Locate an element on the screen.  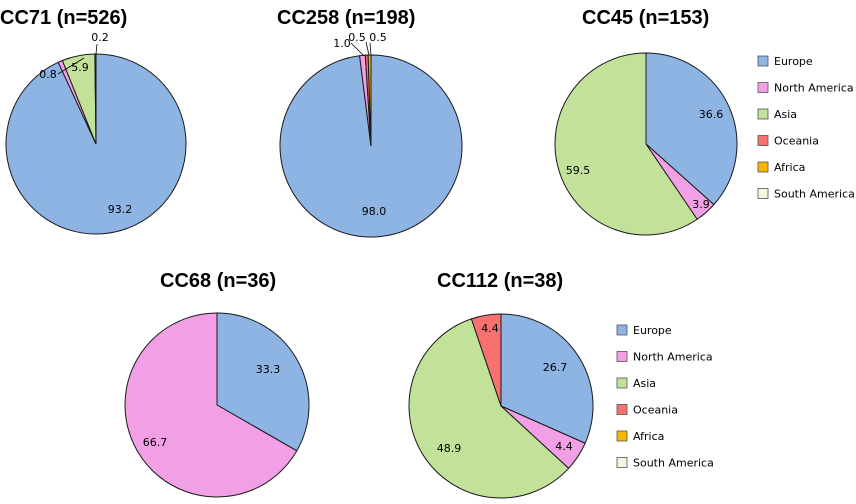
data-label-north-america: 66.7 is located at coordinates (155, 442).